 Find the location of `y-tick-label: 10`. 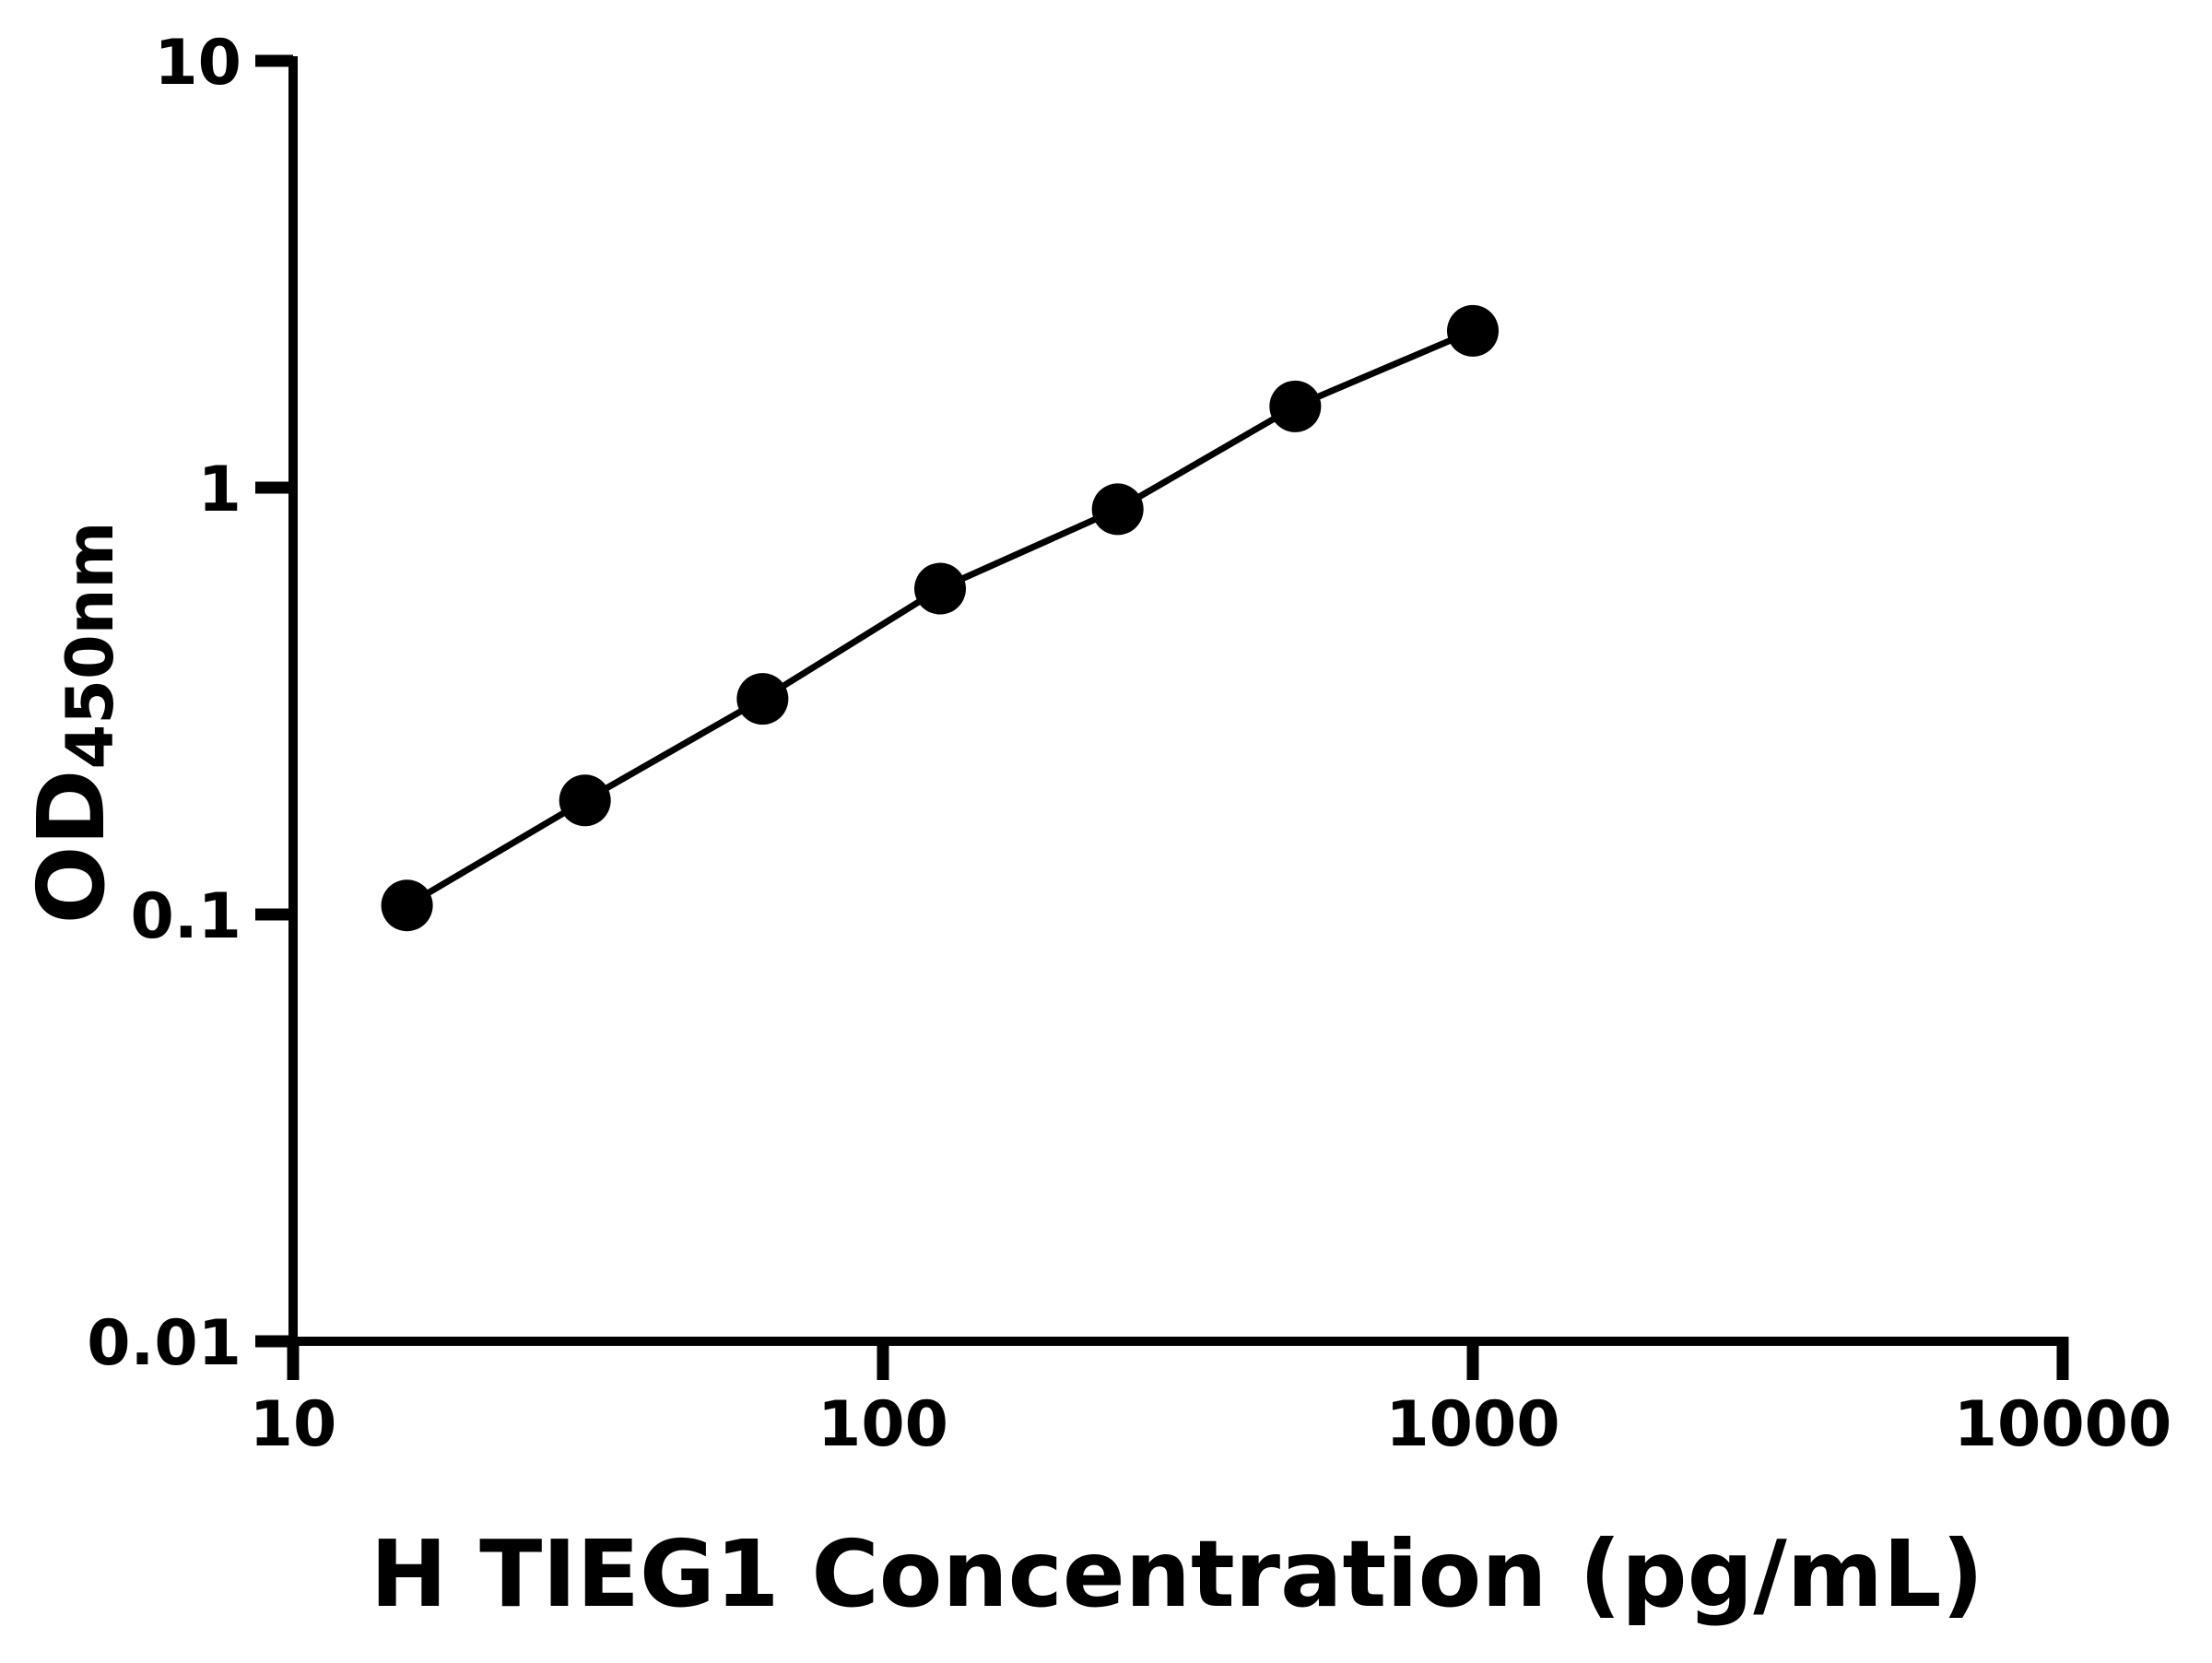

y-tick-label: 10 is located at coordinates (197, 63).